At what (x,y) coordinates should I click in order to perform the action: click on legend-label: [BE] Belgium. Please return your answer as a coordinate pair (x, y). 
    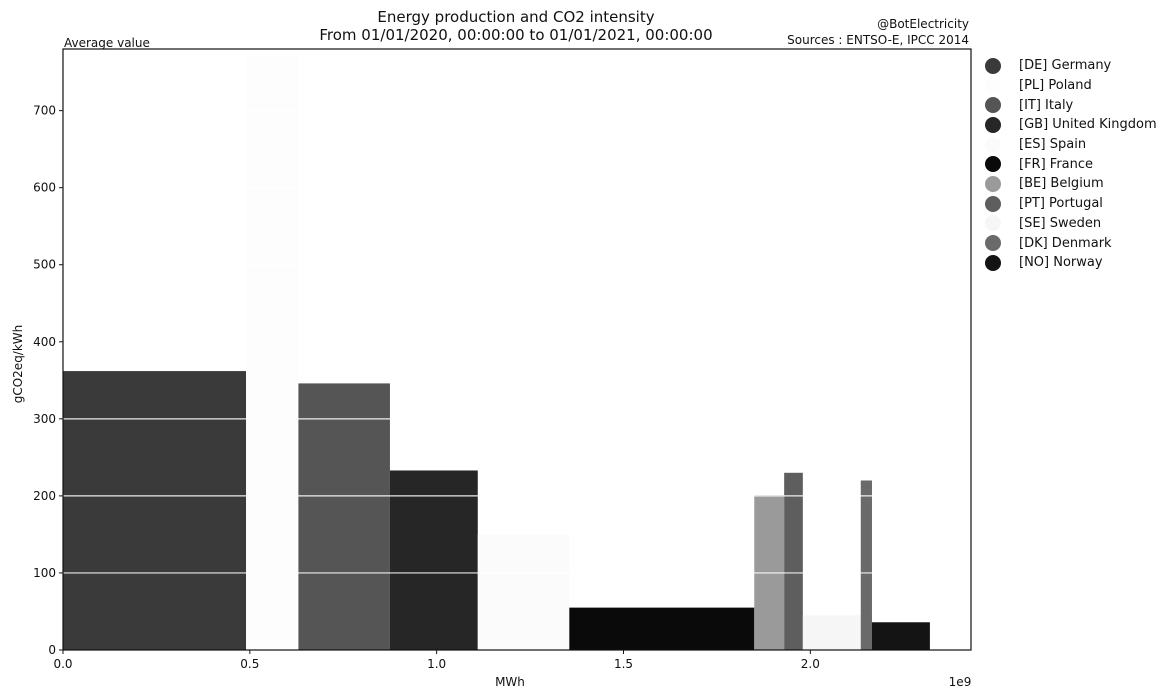
    Looking at the image, I should click on (1061, 184).